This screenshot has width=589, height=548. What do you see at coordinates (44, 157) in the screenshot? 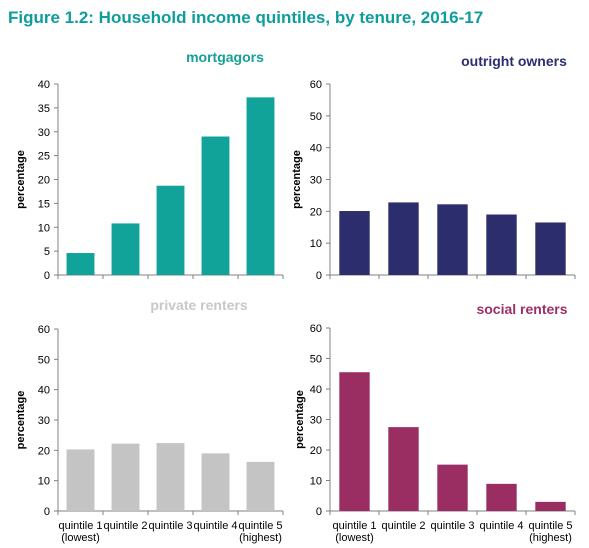
I see `chart-1-y-tick-label: 25` at bounding box center [44, 157].